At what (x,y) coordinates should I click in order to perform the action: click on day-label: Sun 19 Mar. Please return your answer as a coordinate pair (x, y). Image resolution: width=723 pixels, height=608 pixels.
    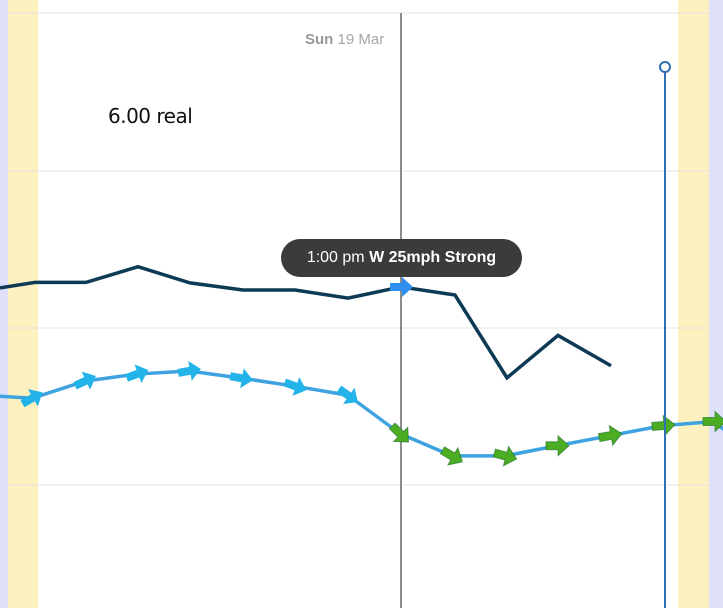
    Looking at the image, I should click on (344, 39).